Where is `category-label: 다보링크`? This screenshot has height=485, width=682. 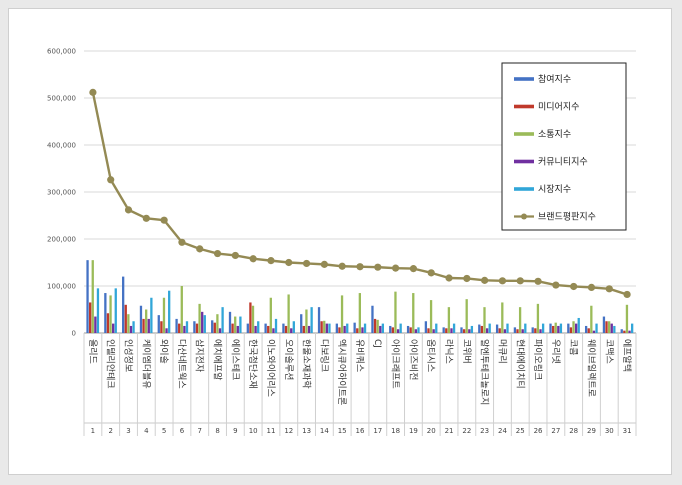 category-label: 다보링크 is located at coordinates (324, 355).